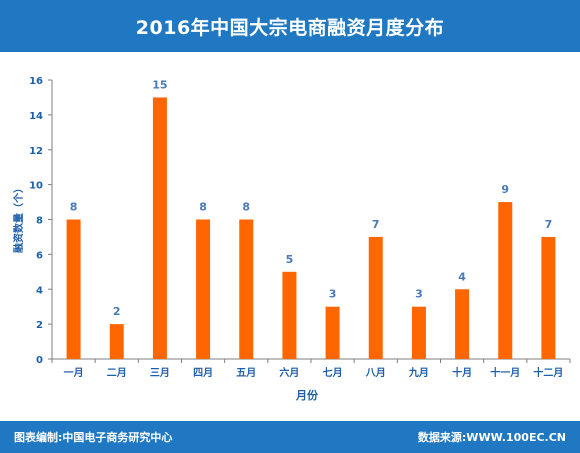 This screenshot has width=580, height=453. What do you see at coordinates (39, 255) in the screenshot?
I see `y-tick-label: 6` at bounding box center [39, 255].